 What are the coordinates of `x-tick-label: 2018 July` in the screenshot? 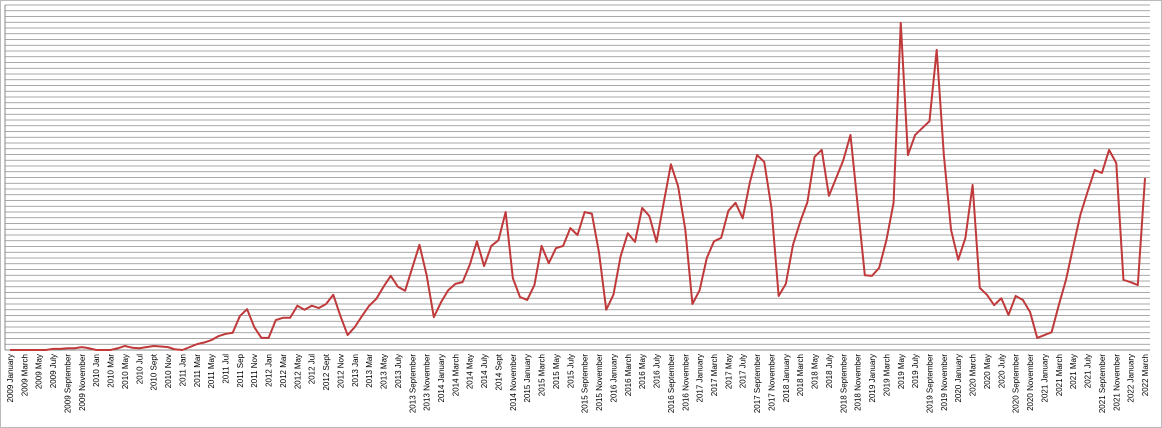 It's located at (829, 371).